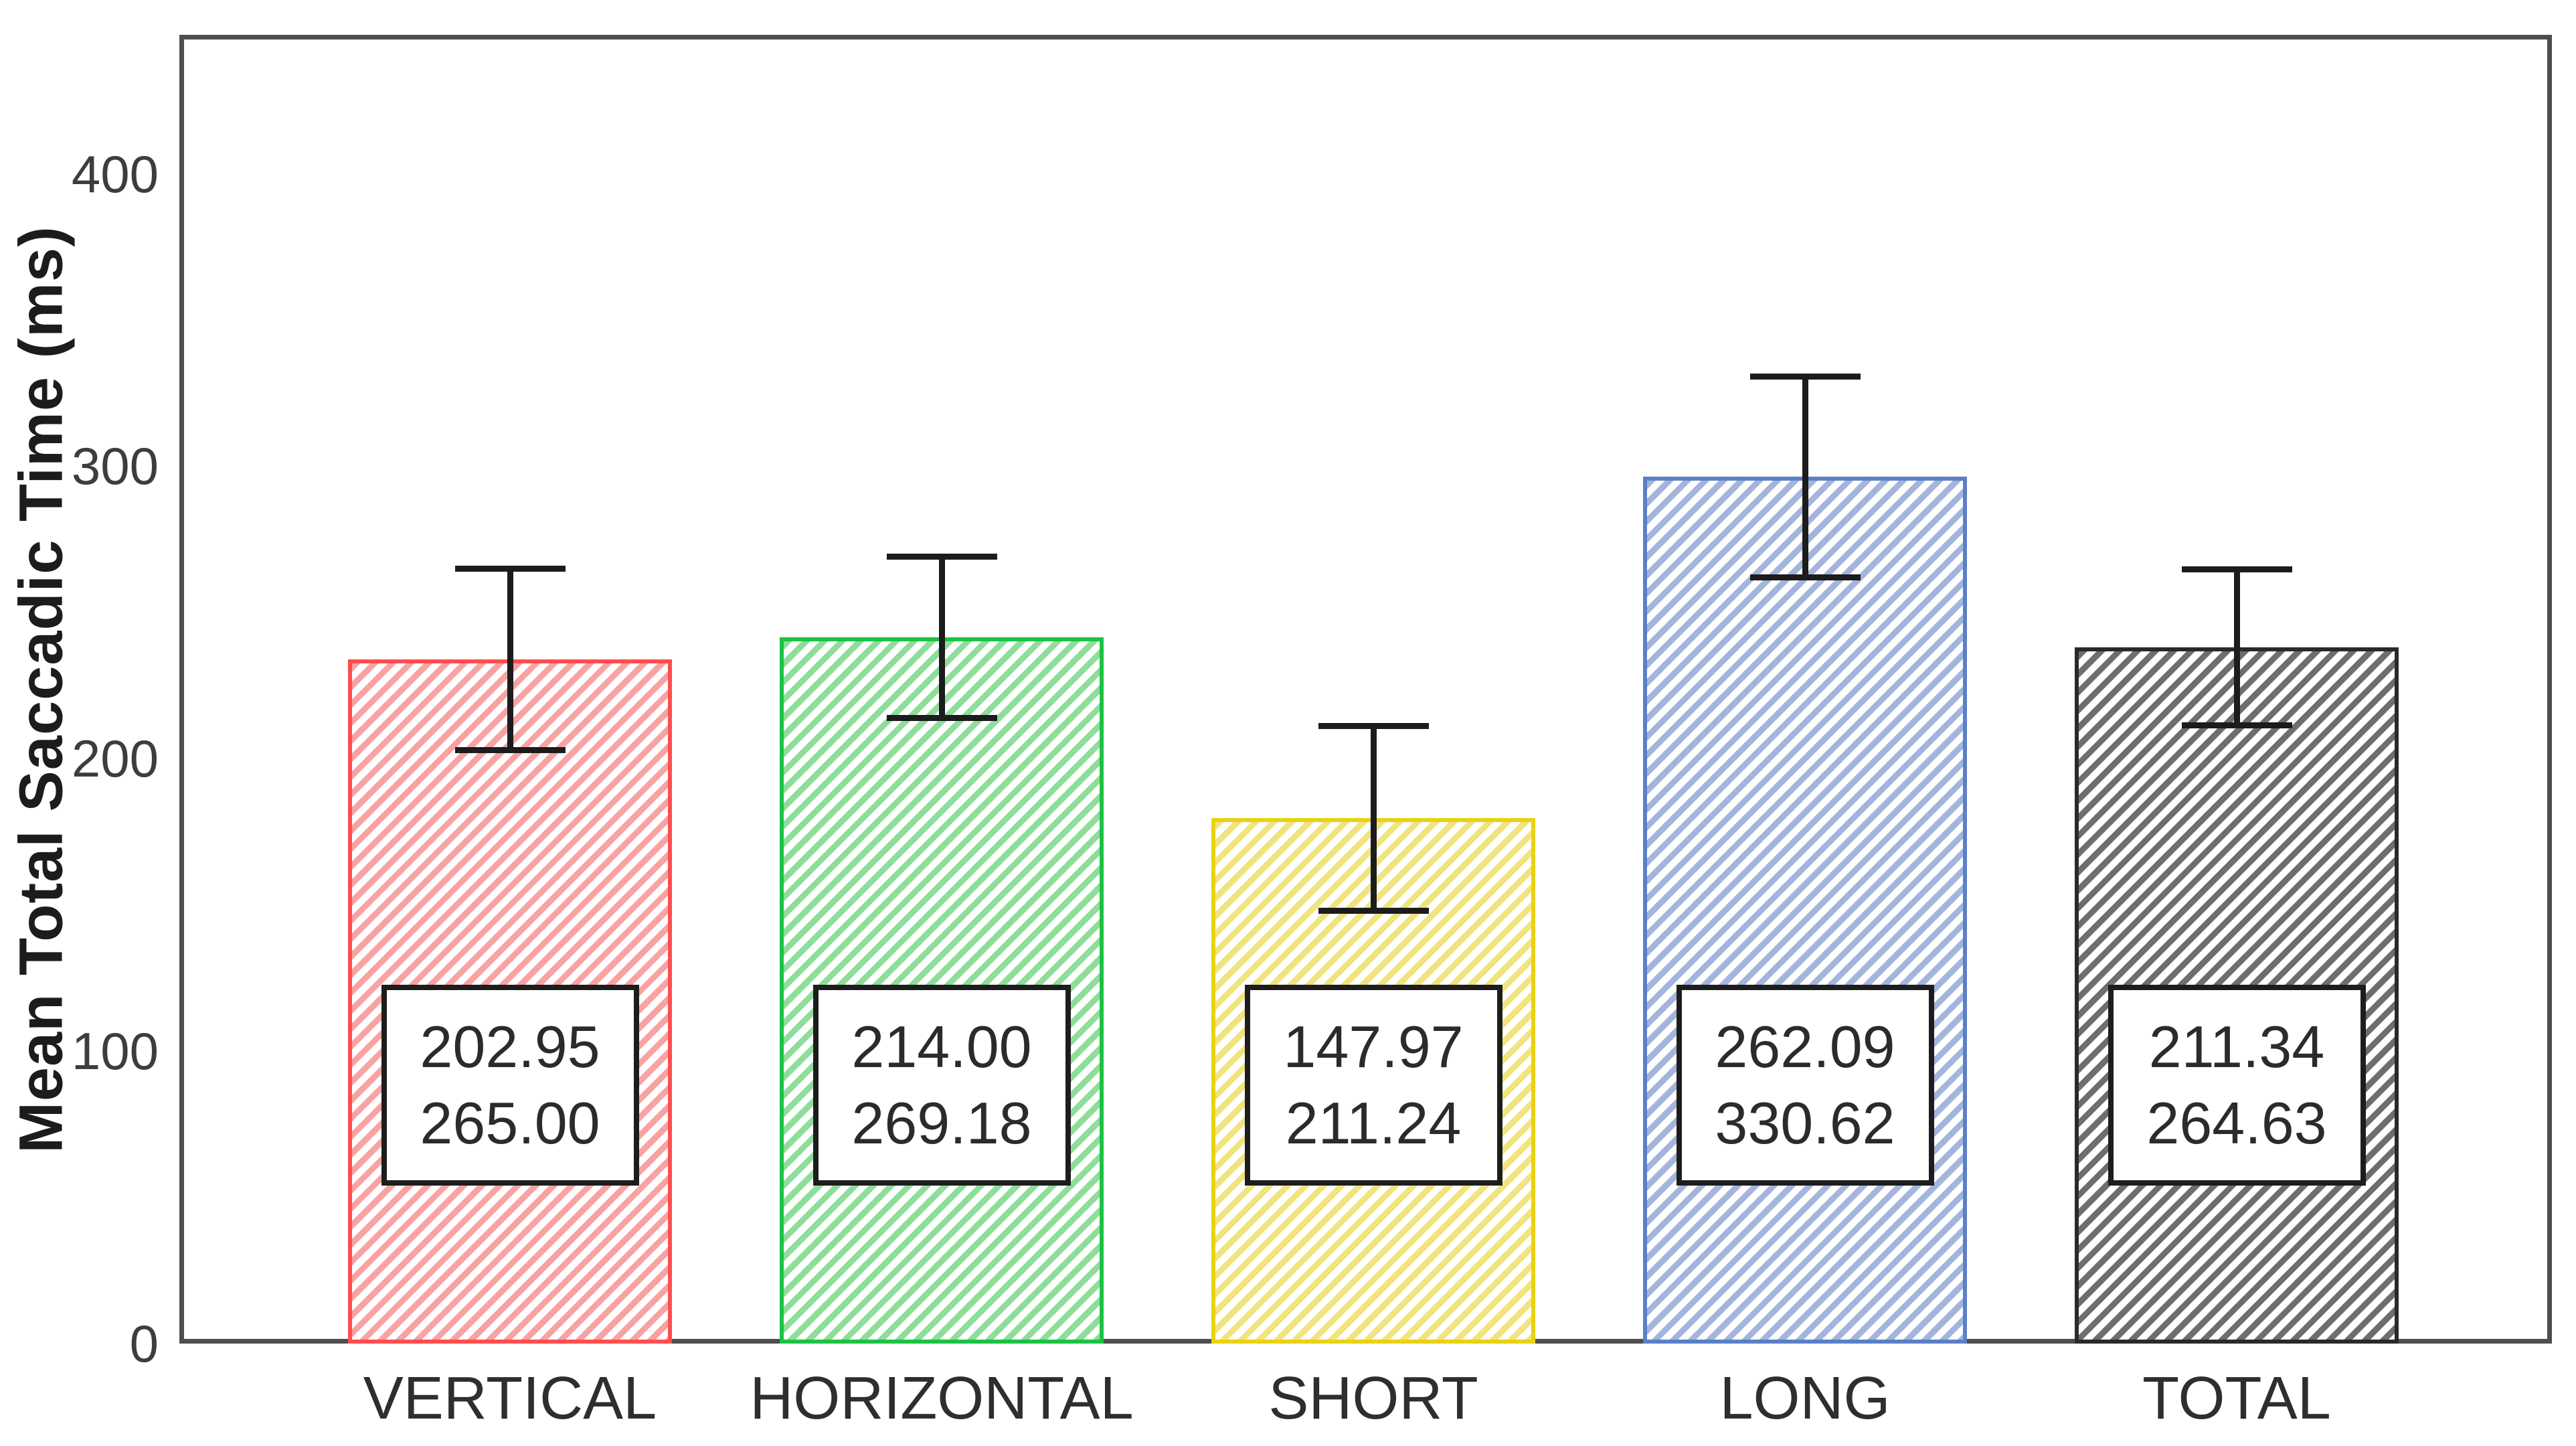 The height and width of the screenshot is (1446, 2576). I want to click on y-tick-label-200: 200, so click(115, 759).